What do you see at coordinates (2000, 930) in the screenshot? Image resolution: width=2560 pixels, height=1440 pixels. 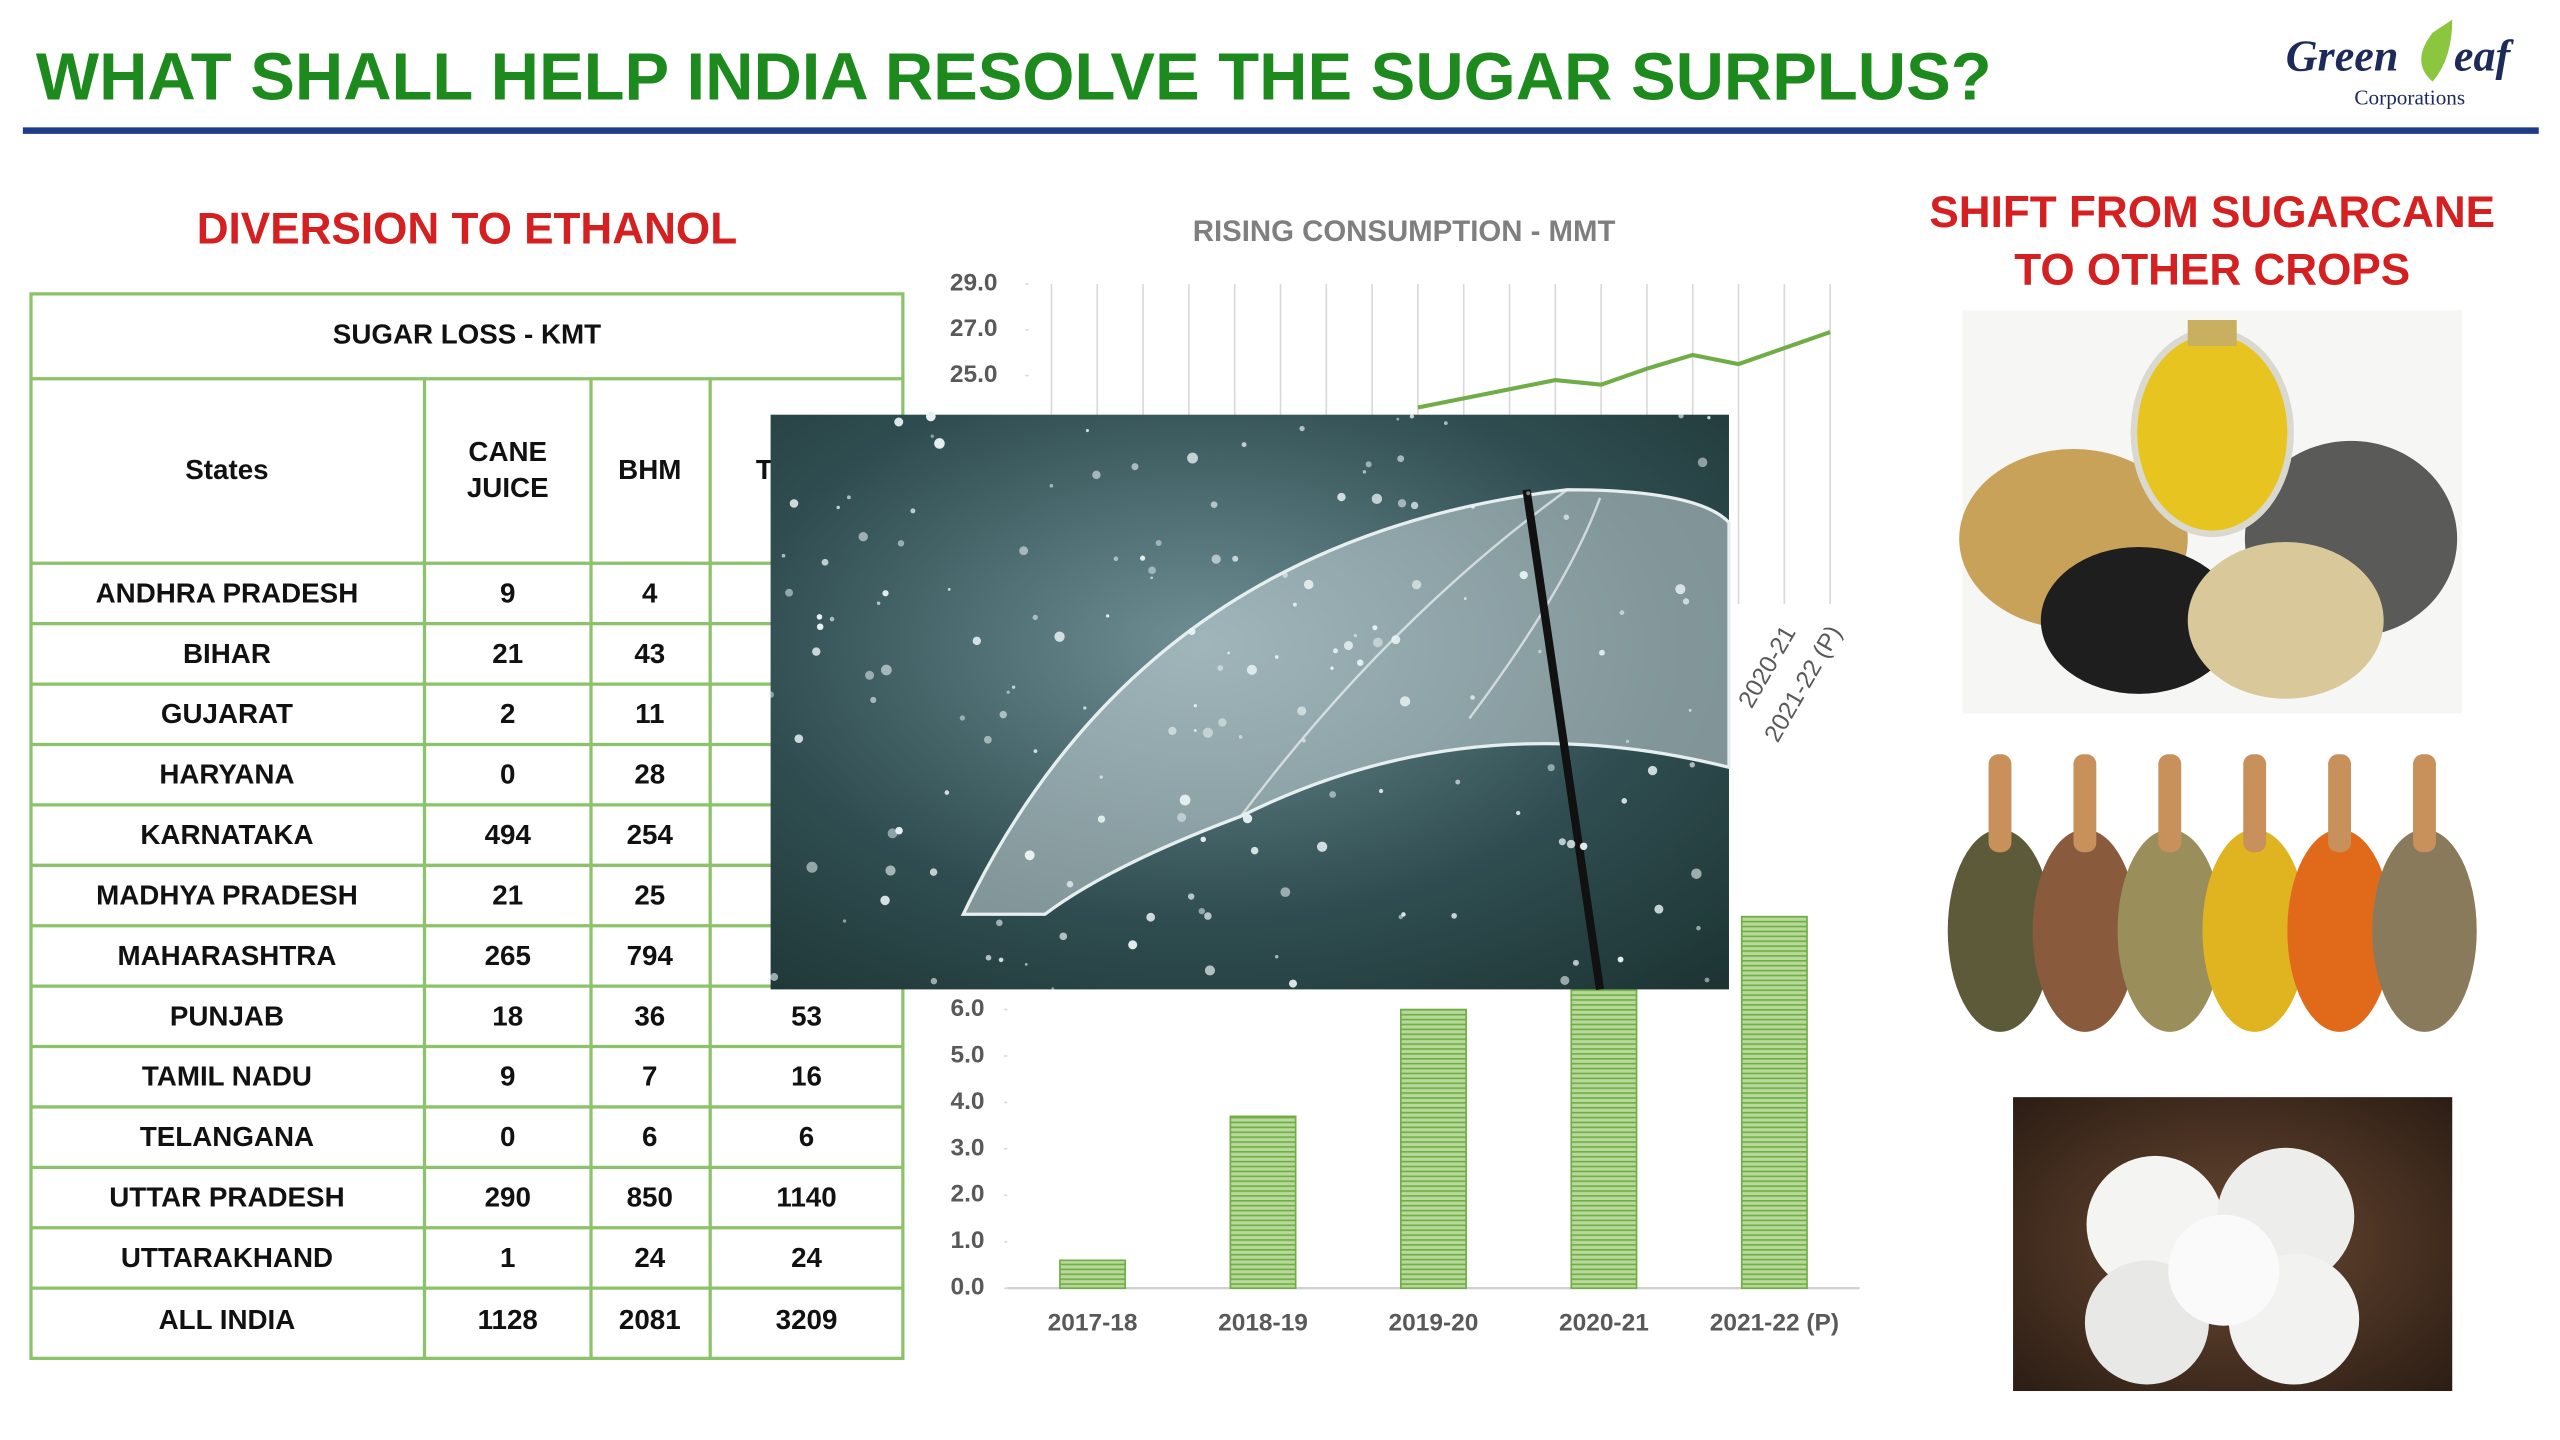 I see `spice-pile` at bounding box center [2000, 930].